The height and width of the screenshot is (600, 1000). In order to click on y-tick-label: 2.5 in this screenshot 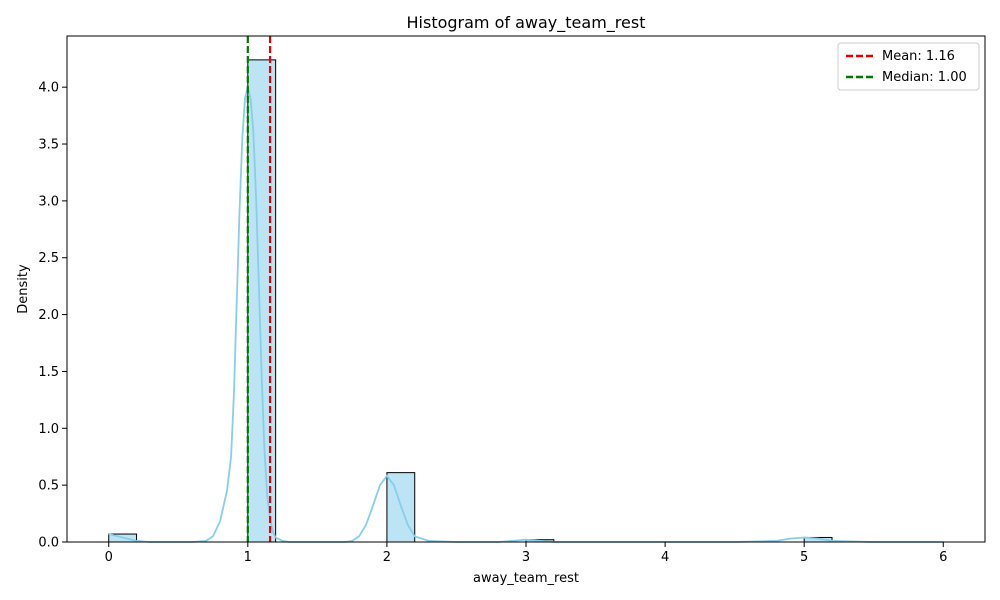, I will do `click(48, 258)`.